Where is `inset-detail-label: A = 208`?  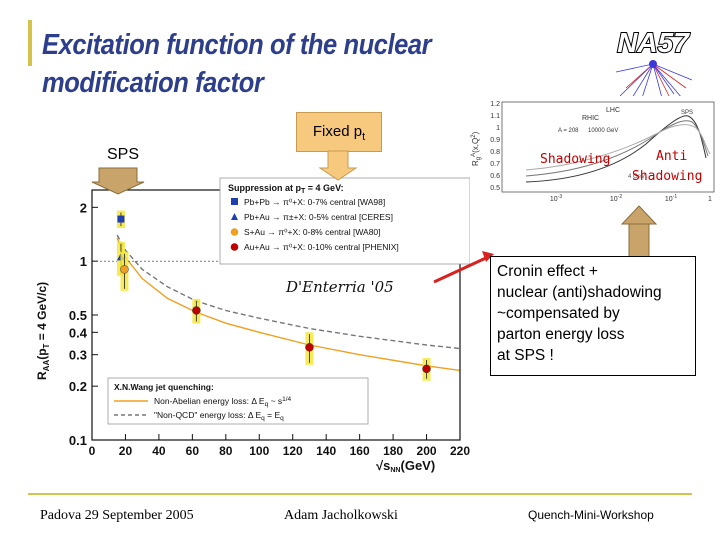
inset-detail-label: A = 208 is located at coordinates (568, 131).